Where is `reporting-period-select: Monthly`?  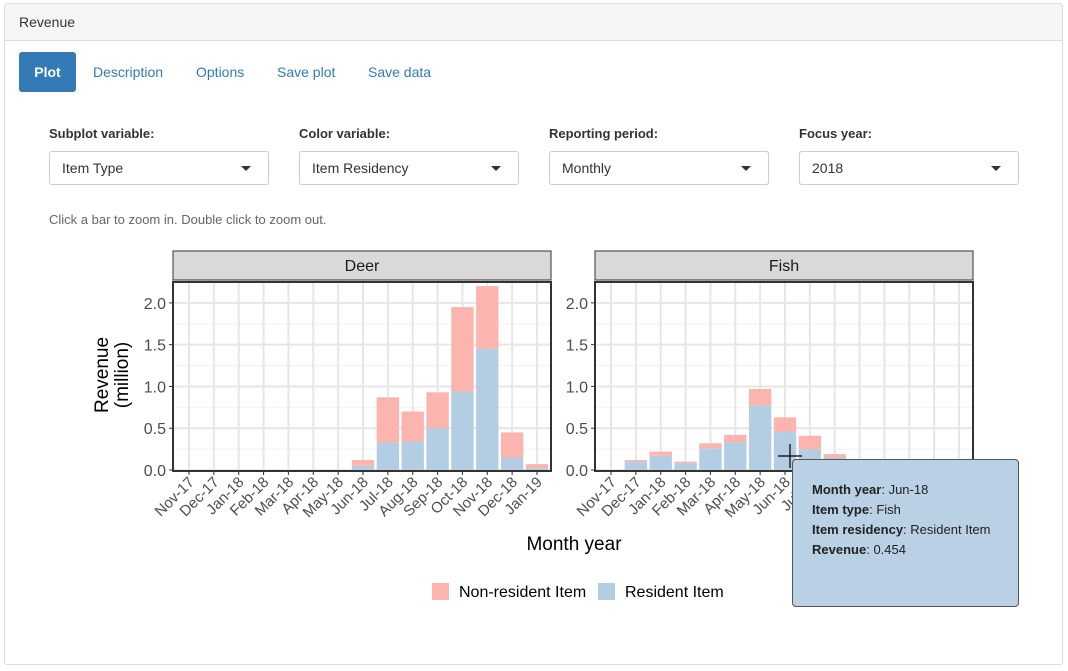
reporting-period-select: Monthly is located at coordinates (659, 168).